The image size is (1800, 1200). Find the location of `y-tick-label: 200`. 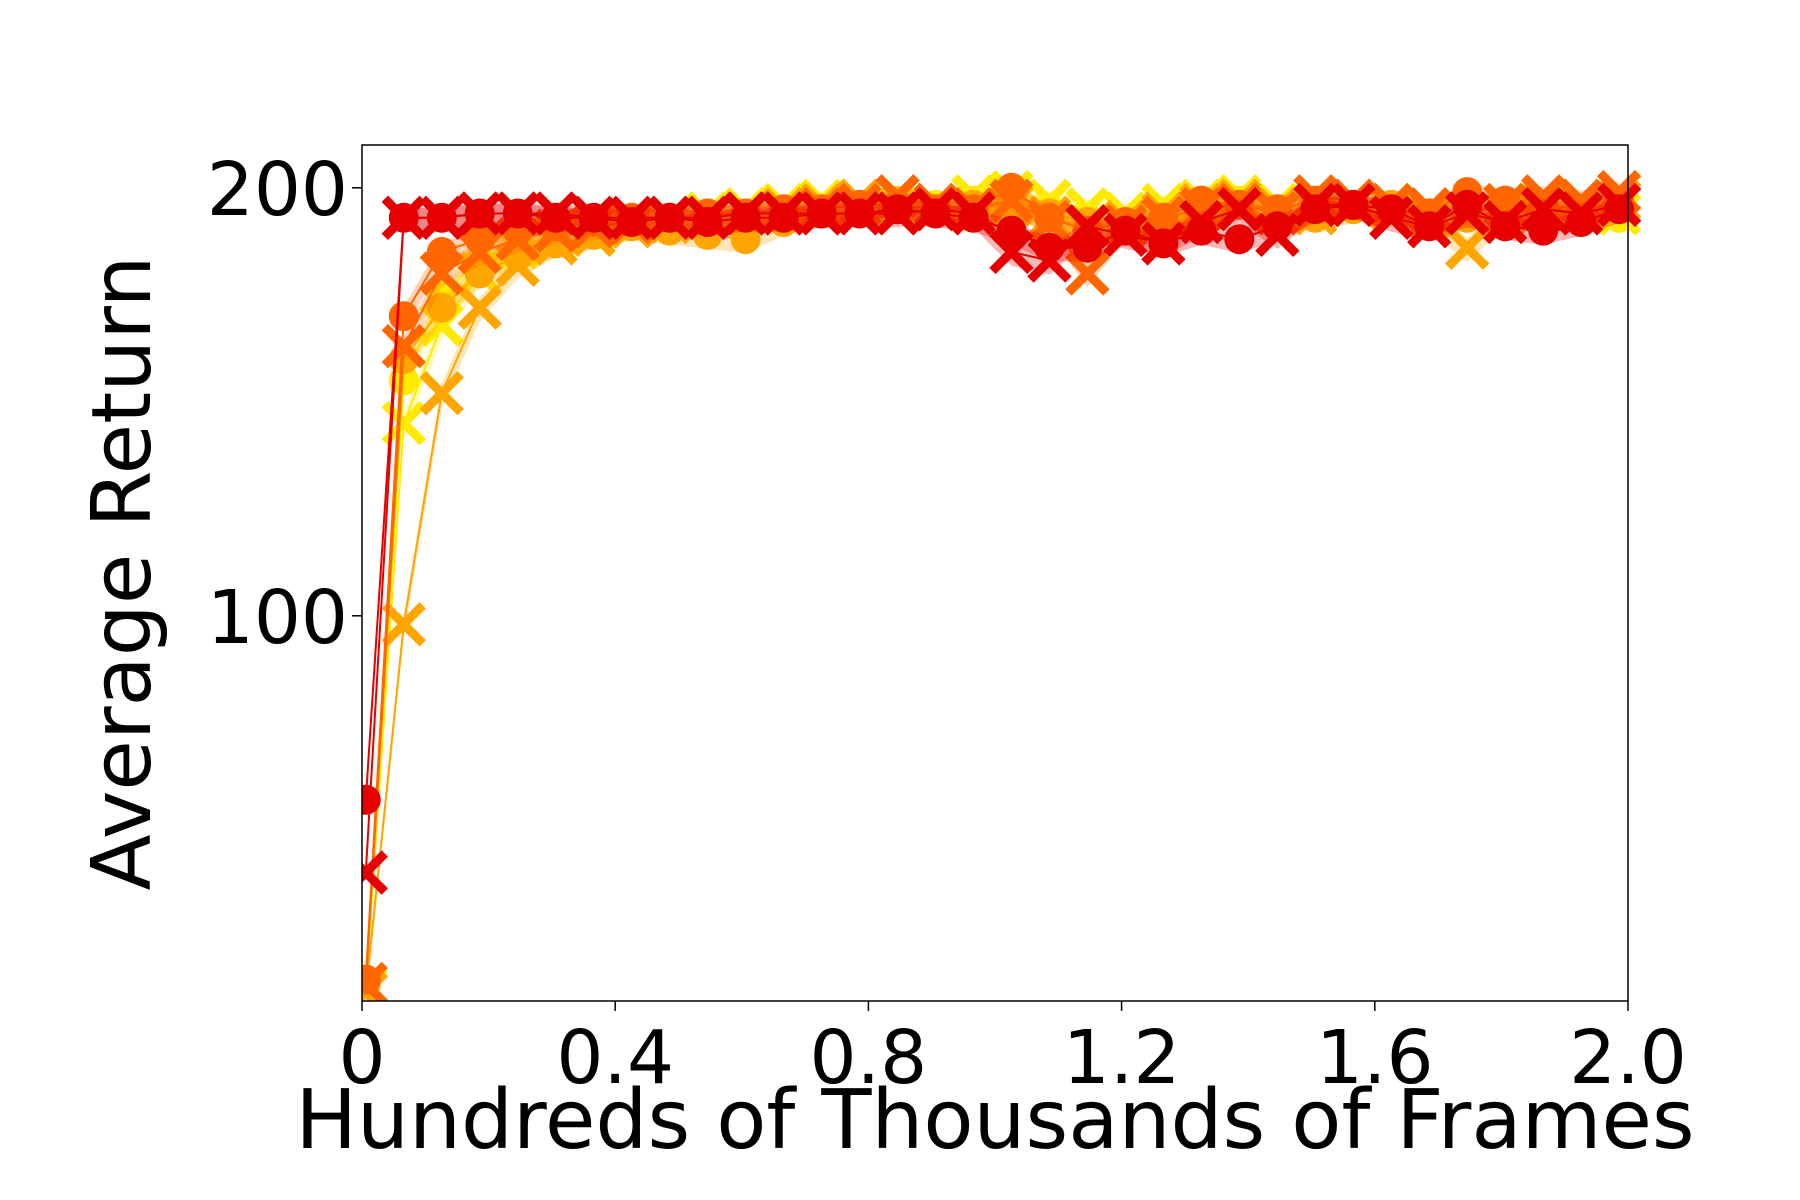

y-tick-label: 200 is located at coordinates (277, 190).